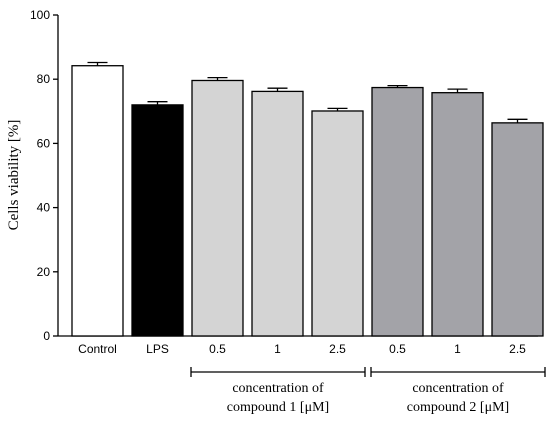 The width and height of the screenshot is (550, 423). I want to click on group-label-line2: compound 1 [μM], so click(278, 407).